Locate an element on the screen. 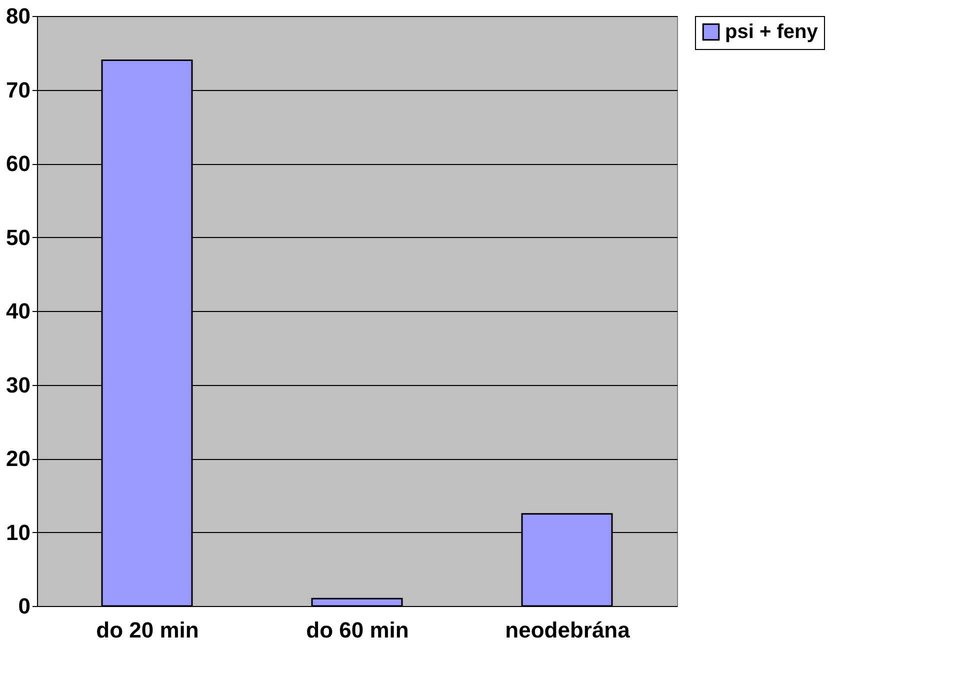  x-tick-label: neodebrána is located at coordinates (568, 630).